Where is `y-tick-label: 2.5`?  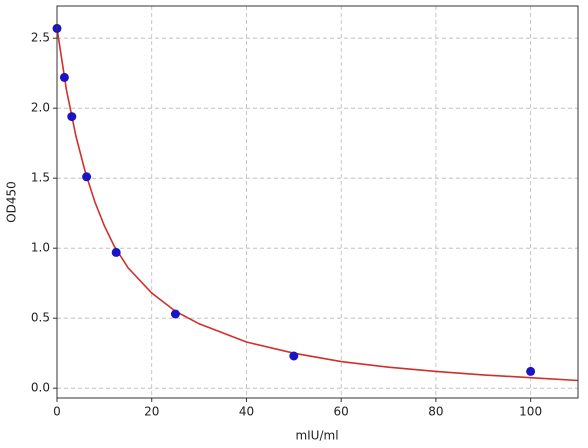
y-tick-label: 2.5 is located at coordinates (40, 38).